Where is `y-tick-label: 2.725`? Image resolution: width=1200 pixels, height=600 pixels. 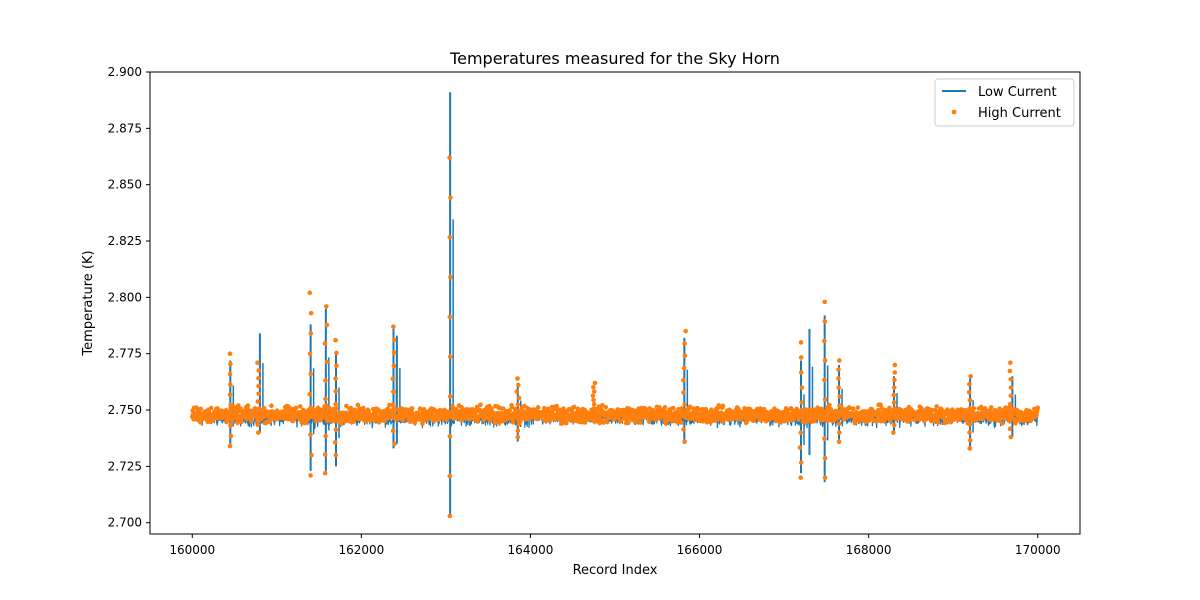 y-tick-label: 2.725 is located at coordinates (125, 466).